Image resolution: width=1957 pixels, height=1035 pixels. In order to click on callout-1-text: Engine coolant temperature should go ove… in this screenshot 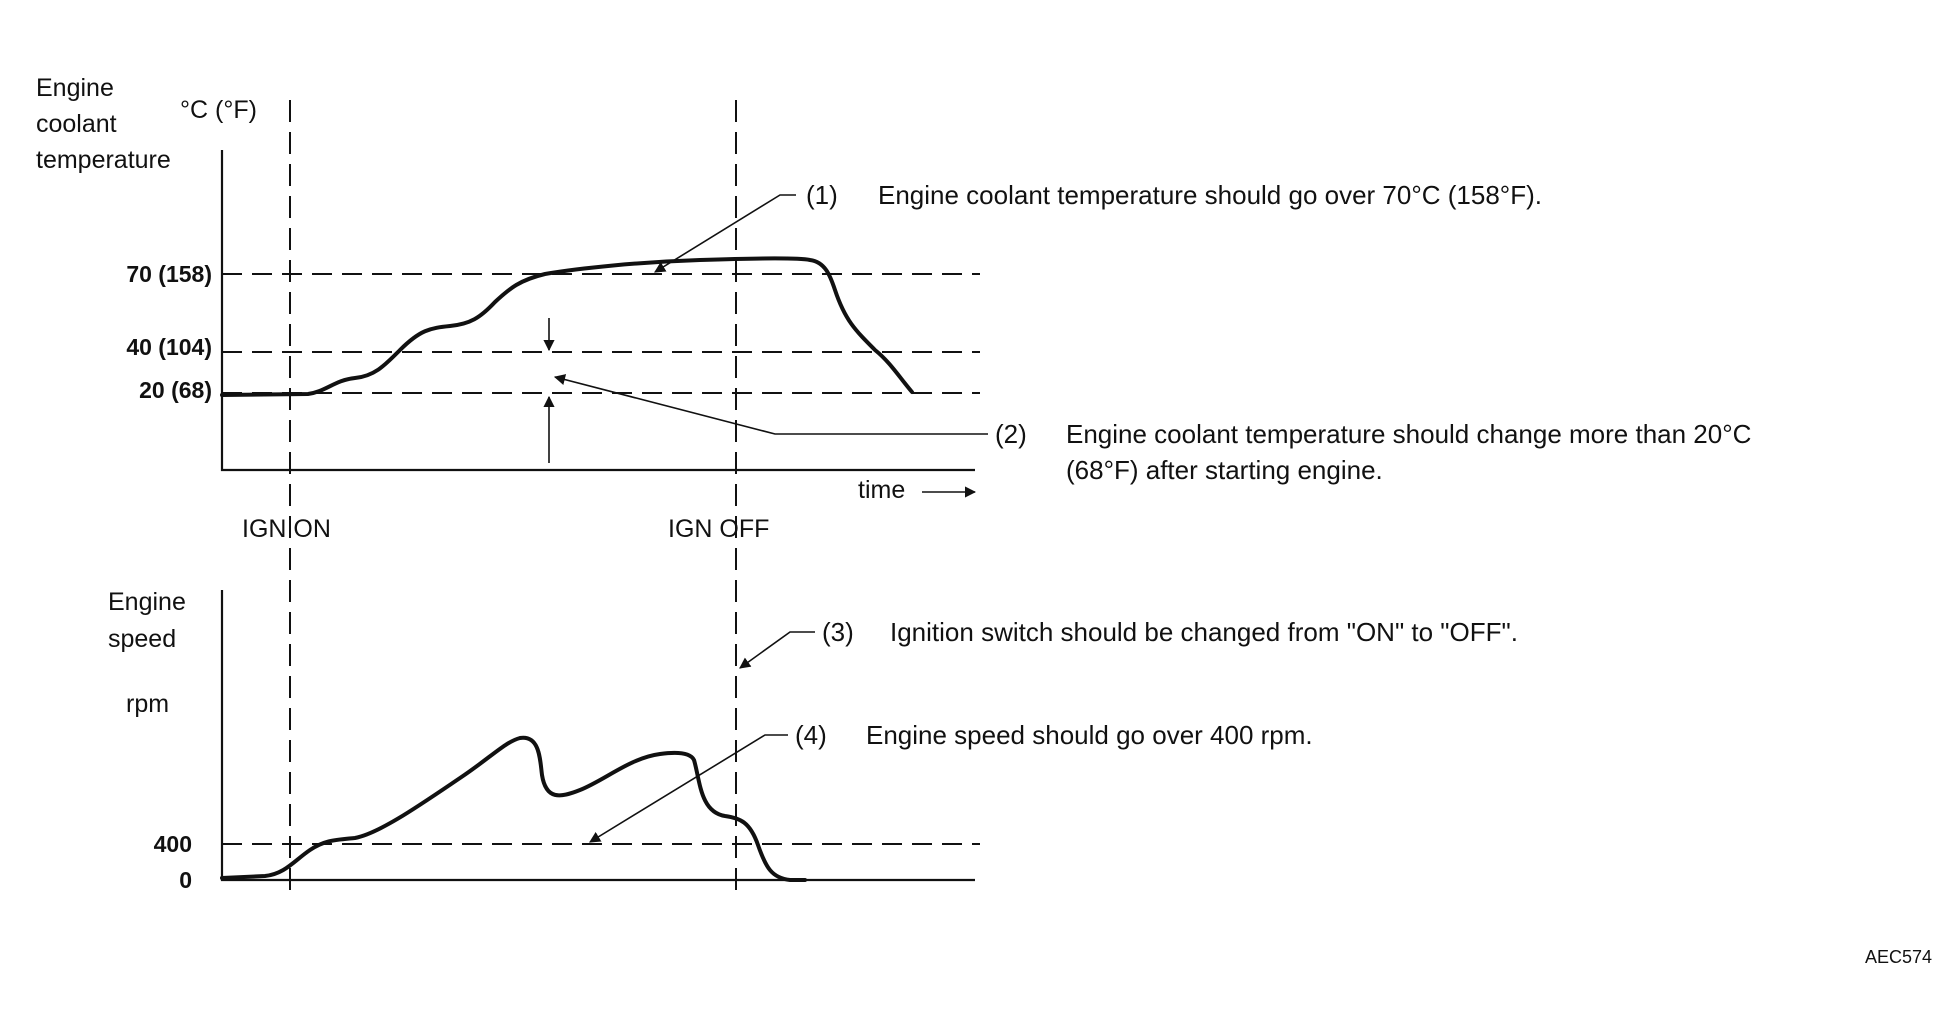, I will do `click(1210, 195)`.